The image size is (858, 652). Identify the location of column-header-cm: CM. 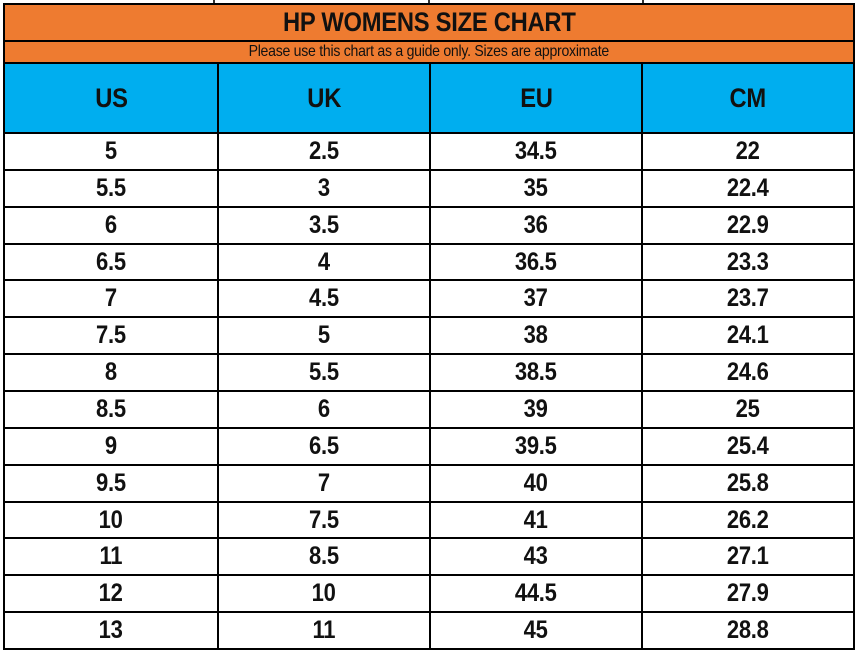
(747, 98).